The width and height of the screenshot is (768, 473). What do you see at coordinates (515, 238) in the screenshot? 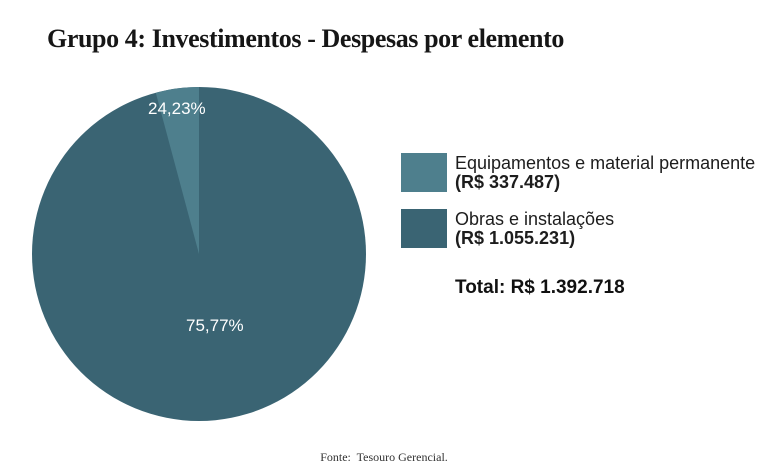
I see `legend-item-amount: (R$ 1.055.231)` at bounding box center [515, 238].